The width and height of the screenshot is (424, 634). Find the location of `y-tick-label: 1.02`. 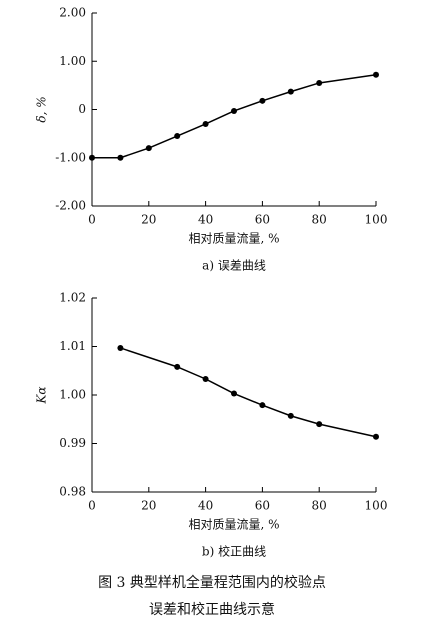

y-tick-label: 1.02 is located at coordinates (72, 298).